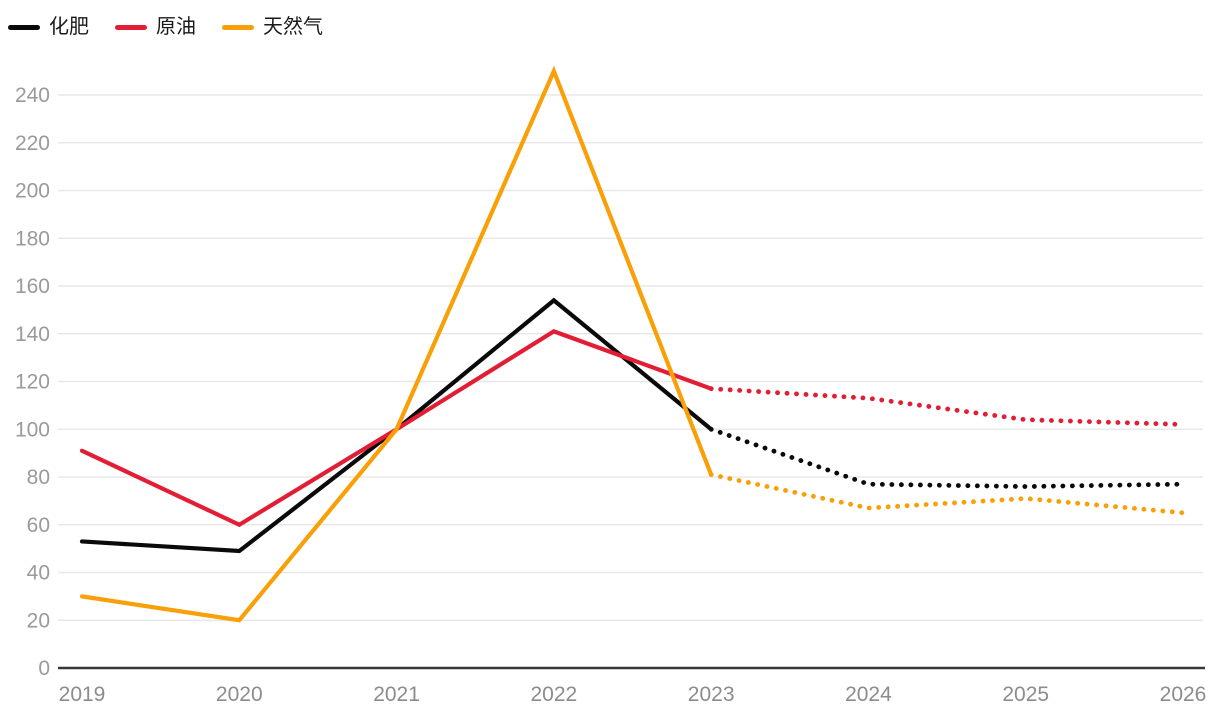 The image size is (1220, 716). What do you see at coordinates (69, 27) in the screenshot?
I see `legend-label-fertilizer: 化肥` at bounding box center [69, 27].